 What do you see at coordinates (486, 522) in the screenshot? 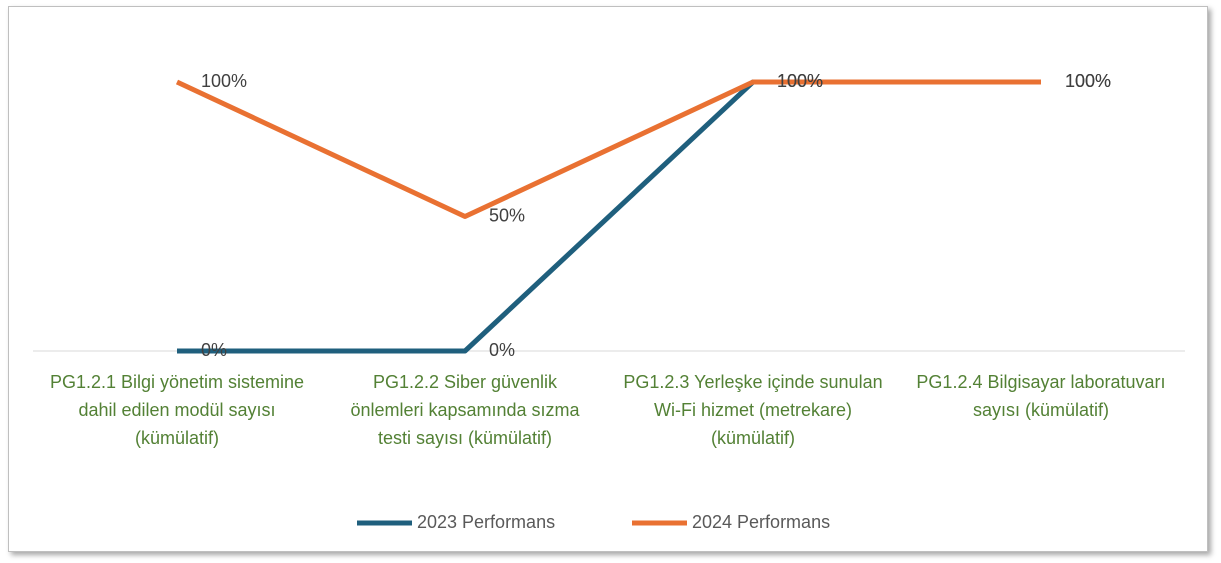
I see `legend-label: 2023 Performans` at bounding box center [486, 522].